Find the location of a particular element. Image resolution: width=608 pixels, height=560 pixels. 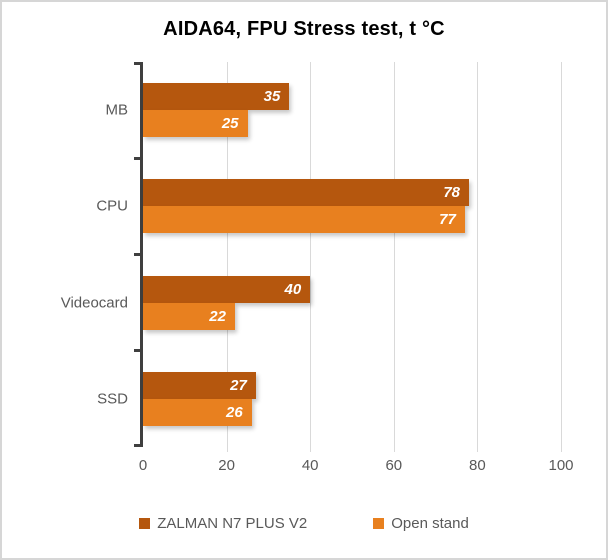

category-label-cpu: CPU is located at coordinates (112, 206).